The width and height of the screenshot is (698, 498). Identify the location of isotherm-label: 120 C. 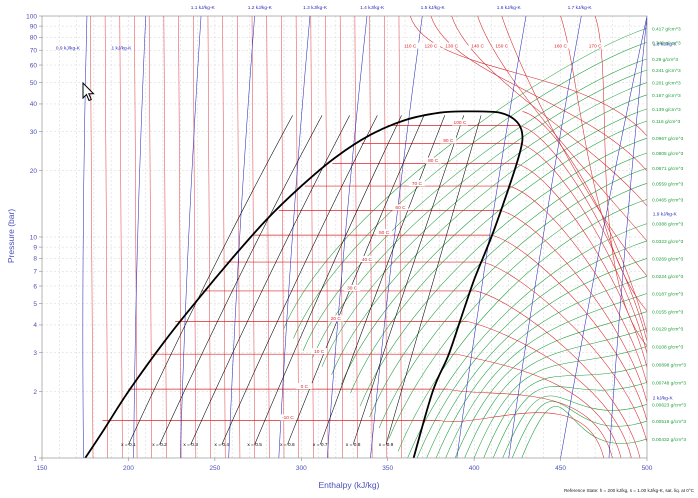
(431, 47).